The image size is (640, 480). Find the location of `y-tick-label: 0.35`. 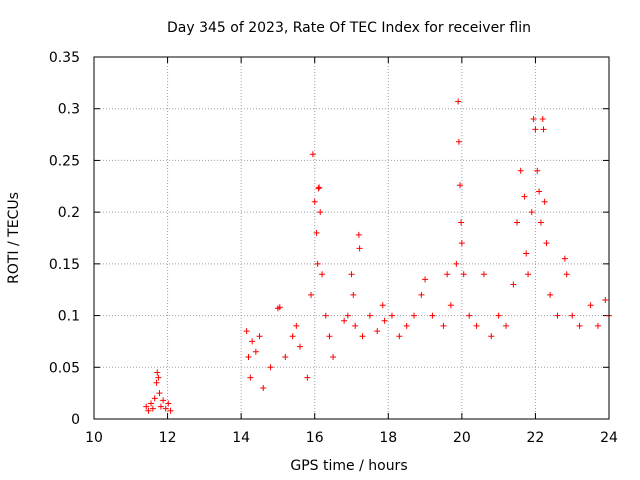

y-tick-label: 0.35 is located at coordinates (64, 58).